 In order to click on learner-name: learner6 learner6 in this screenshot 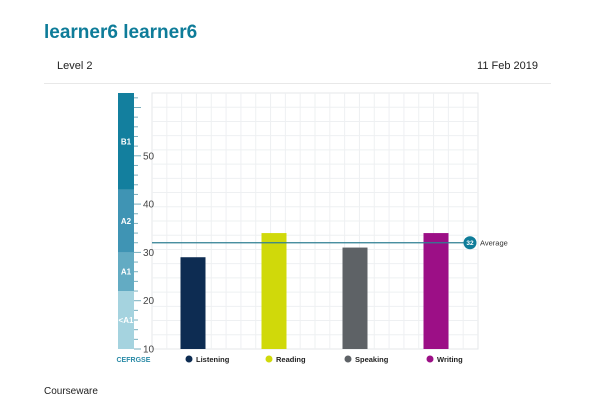, I will do `click(121, 32)`.